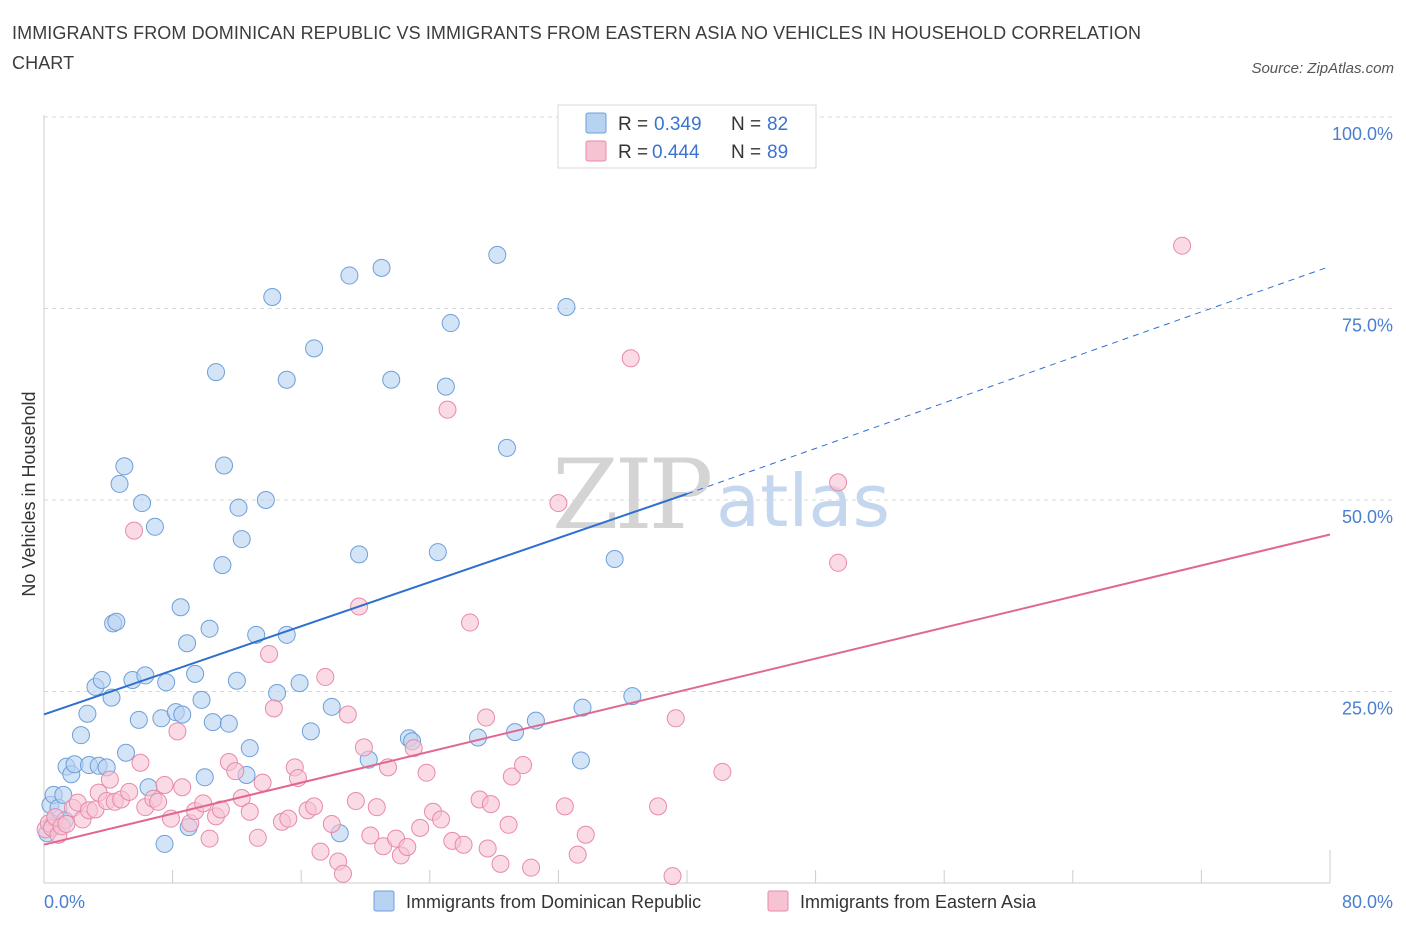 The height and width of the screenshot is (930, 1406). I want to click on legend-swatch-blue, so click(596, 123).